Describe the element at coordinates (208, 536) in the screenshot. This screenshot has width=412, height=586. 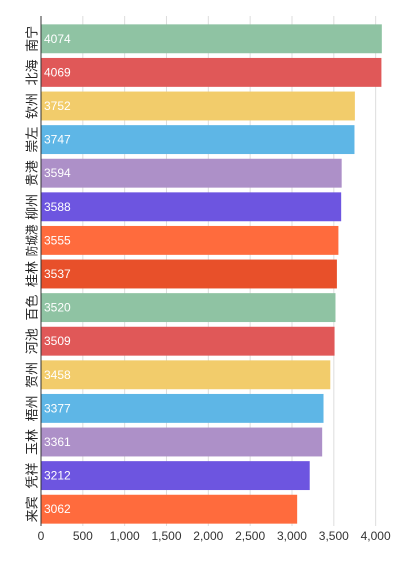
I see `x-tick-label: 2,000` at that location.